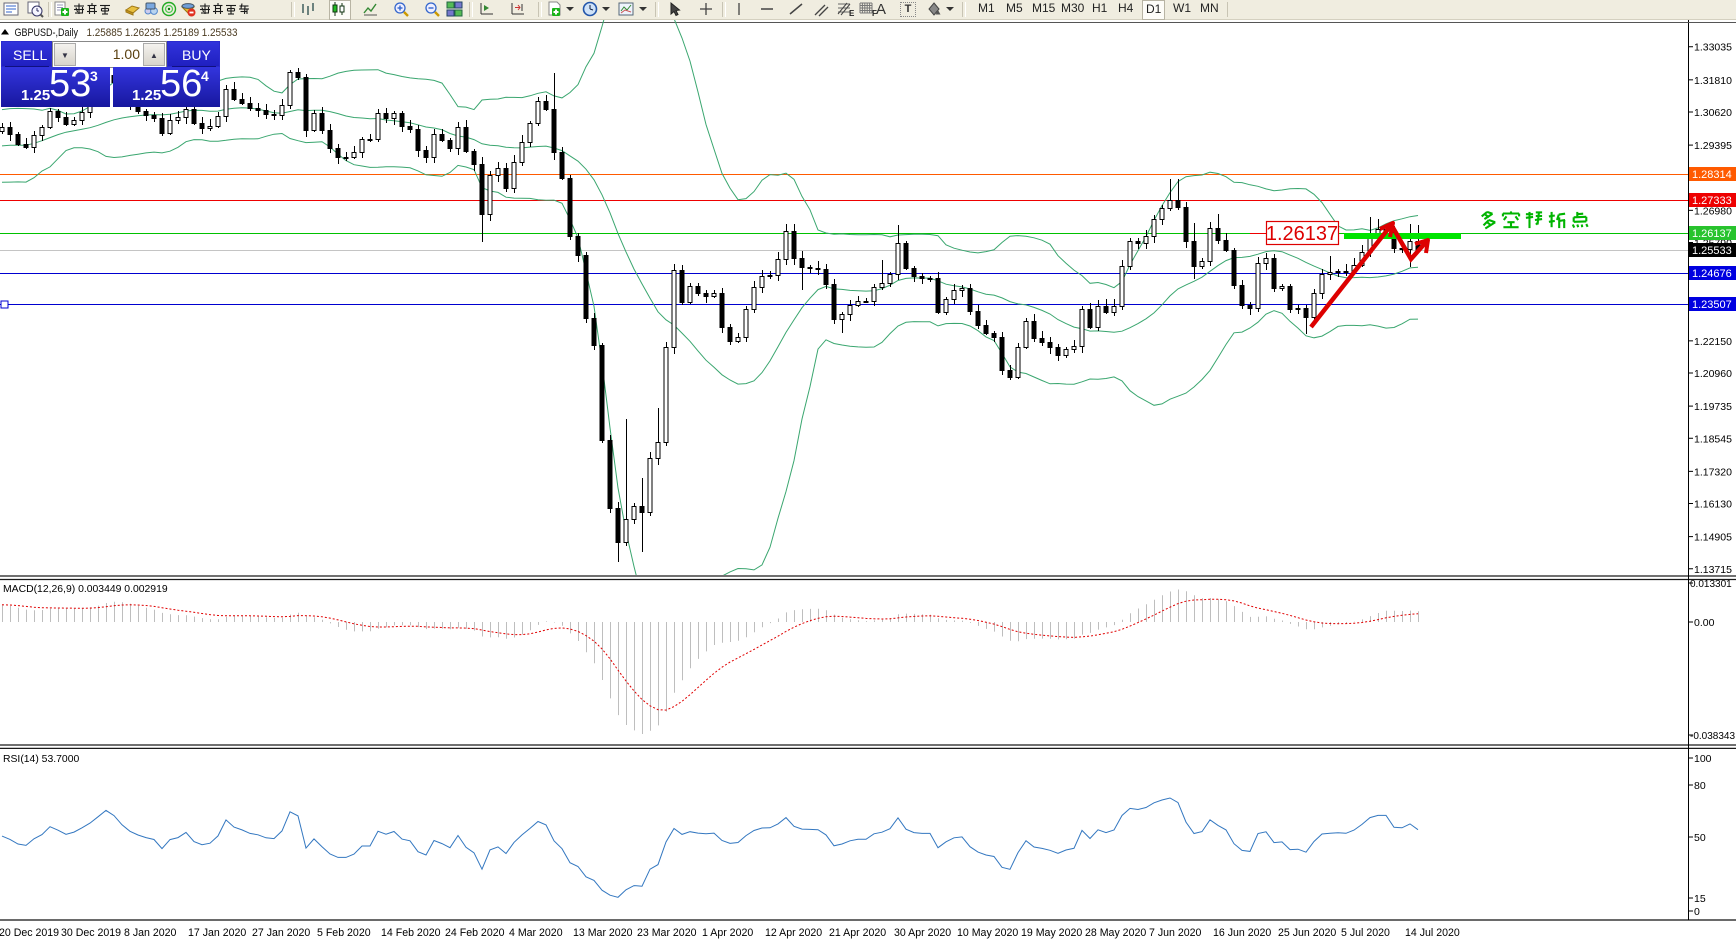 The image size is (1736, 942). I want to click on svg-text: 1.17320, so click(1713, 472).